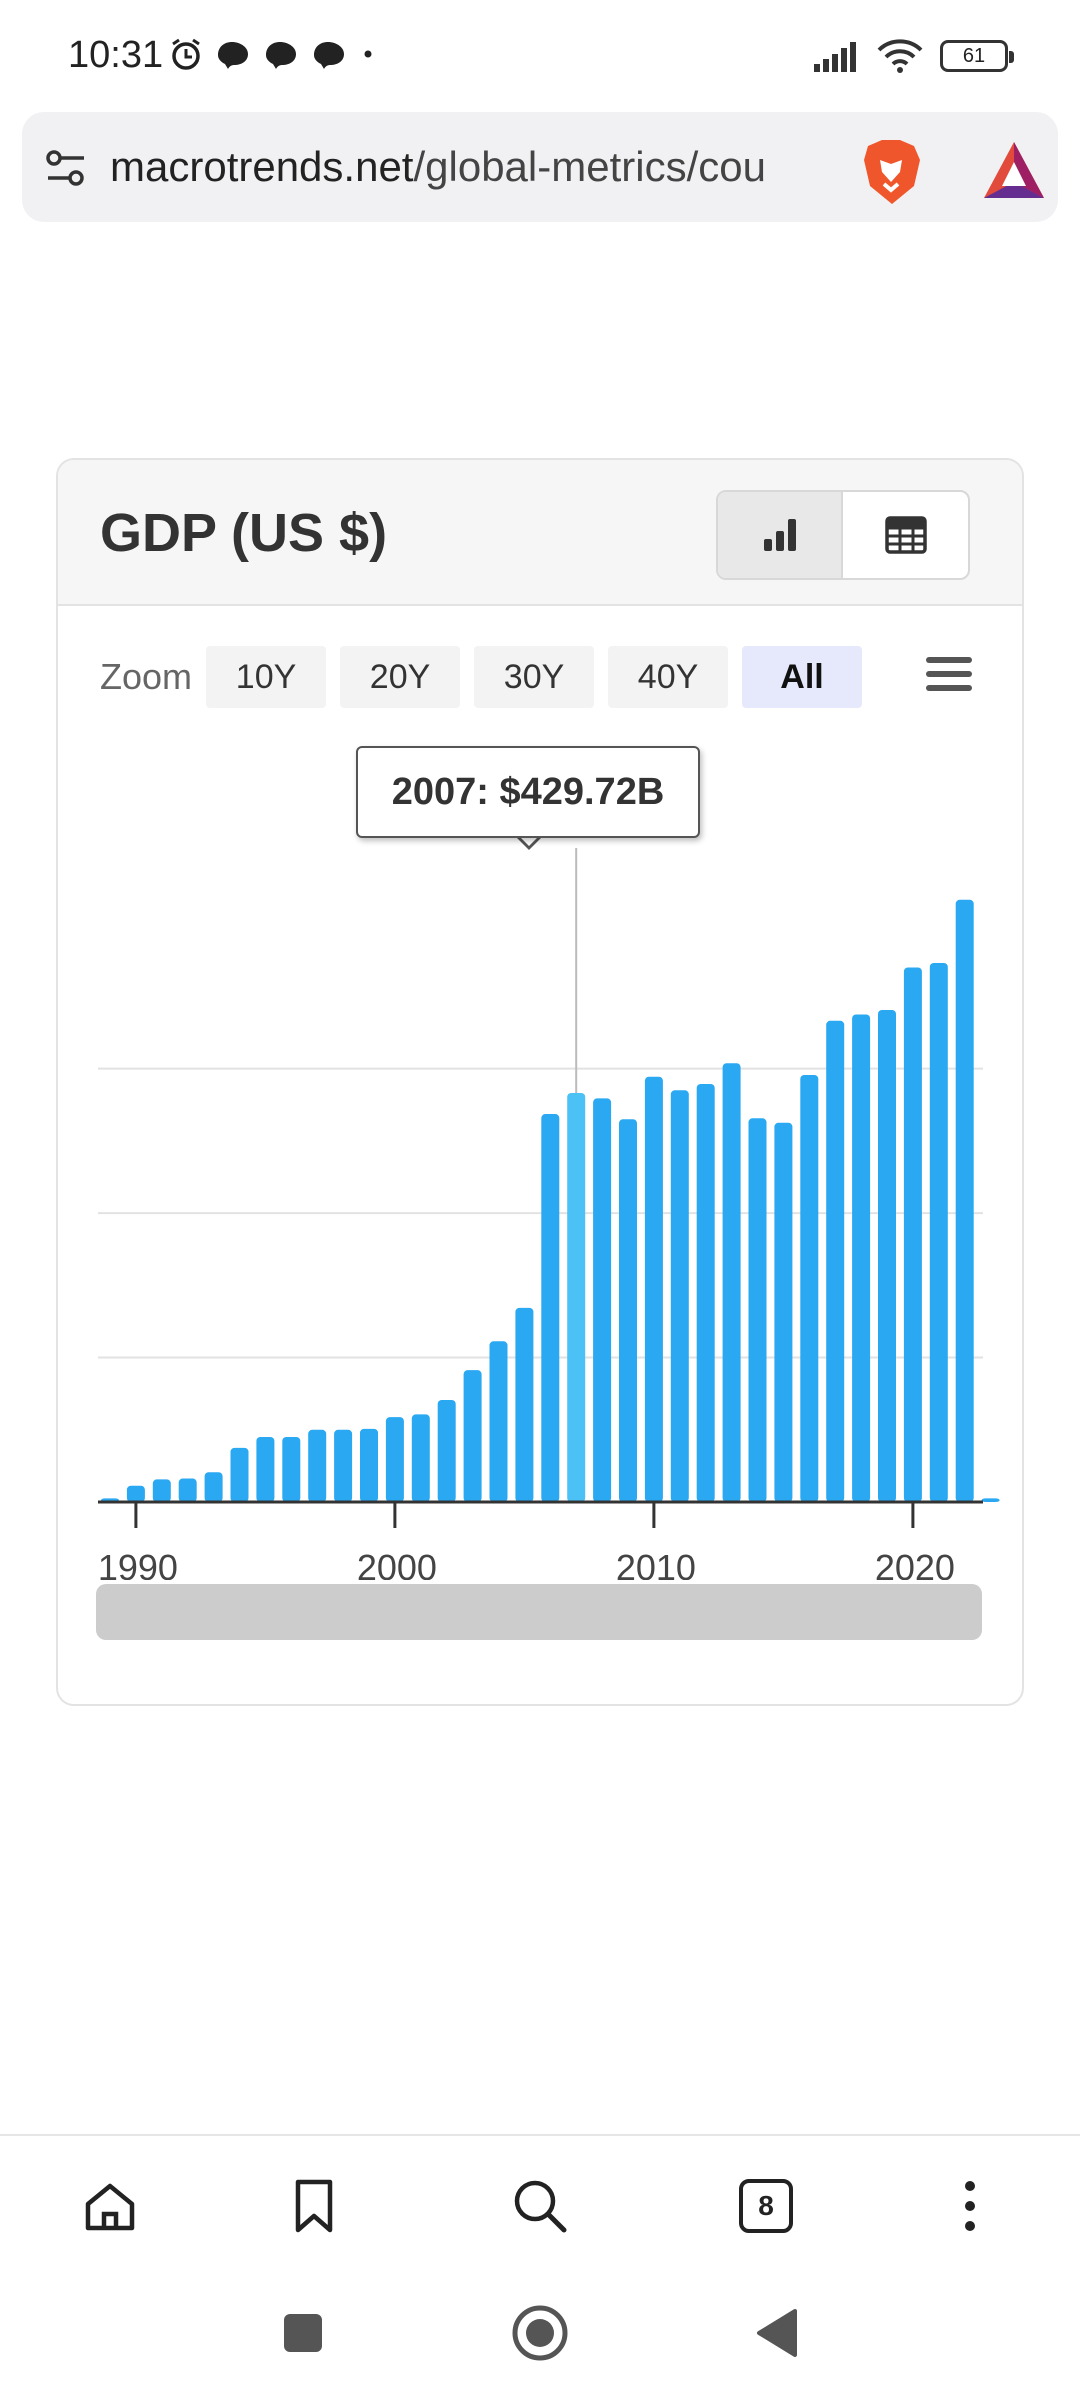  What do you see at coordinates (576, 1297) in the screenshot?
I see `chart-bar-2007` at bounding box center [576, 1297].